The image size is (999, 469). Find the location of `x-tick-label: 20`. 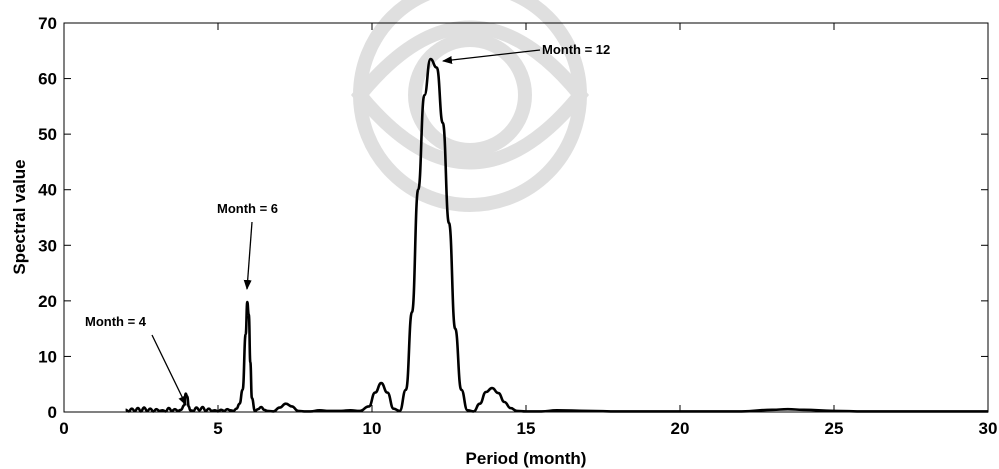

x-tick-label: 20 is located at coordinates (680, 428).